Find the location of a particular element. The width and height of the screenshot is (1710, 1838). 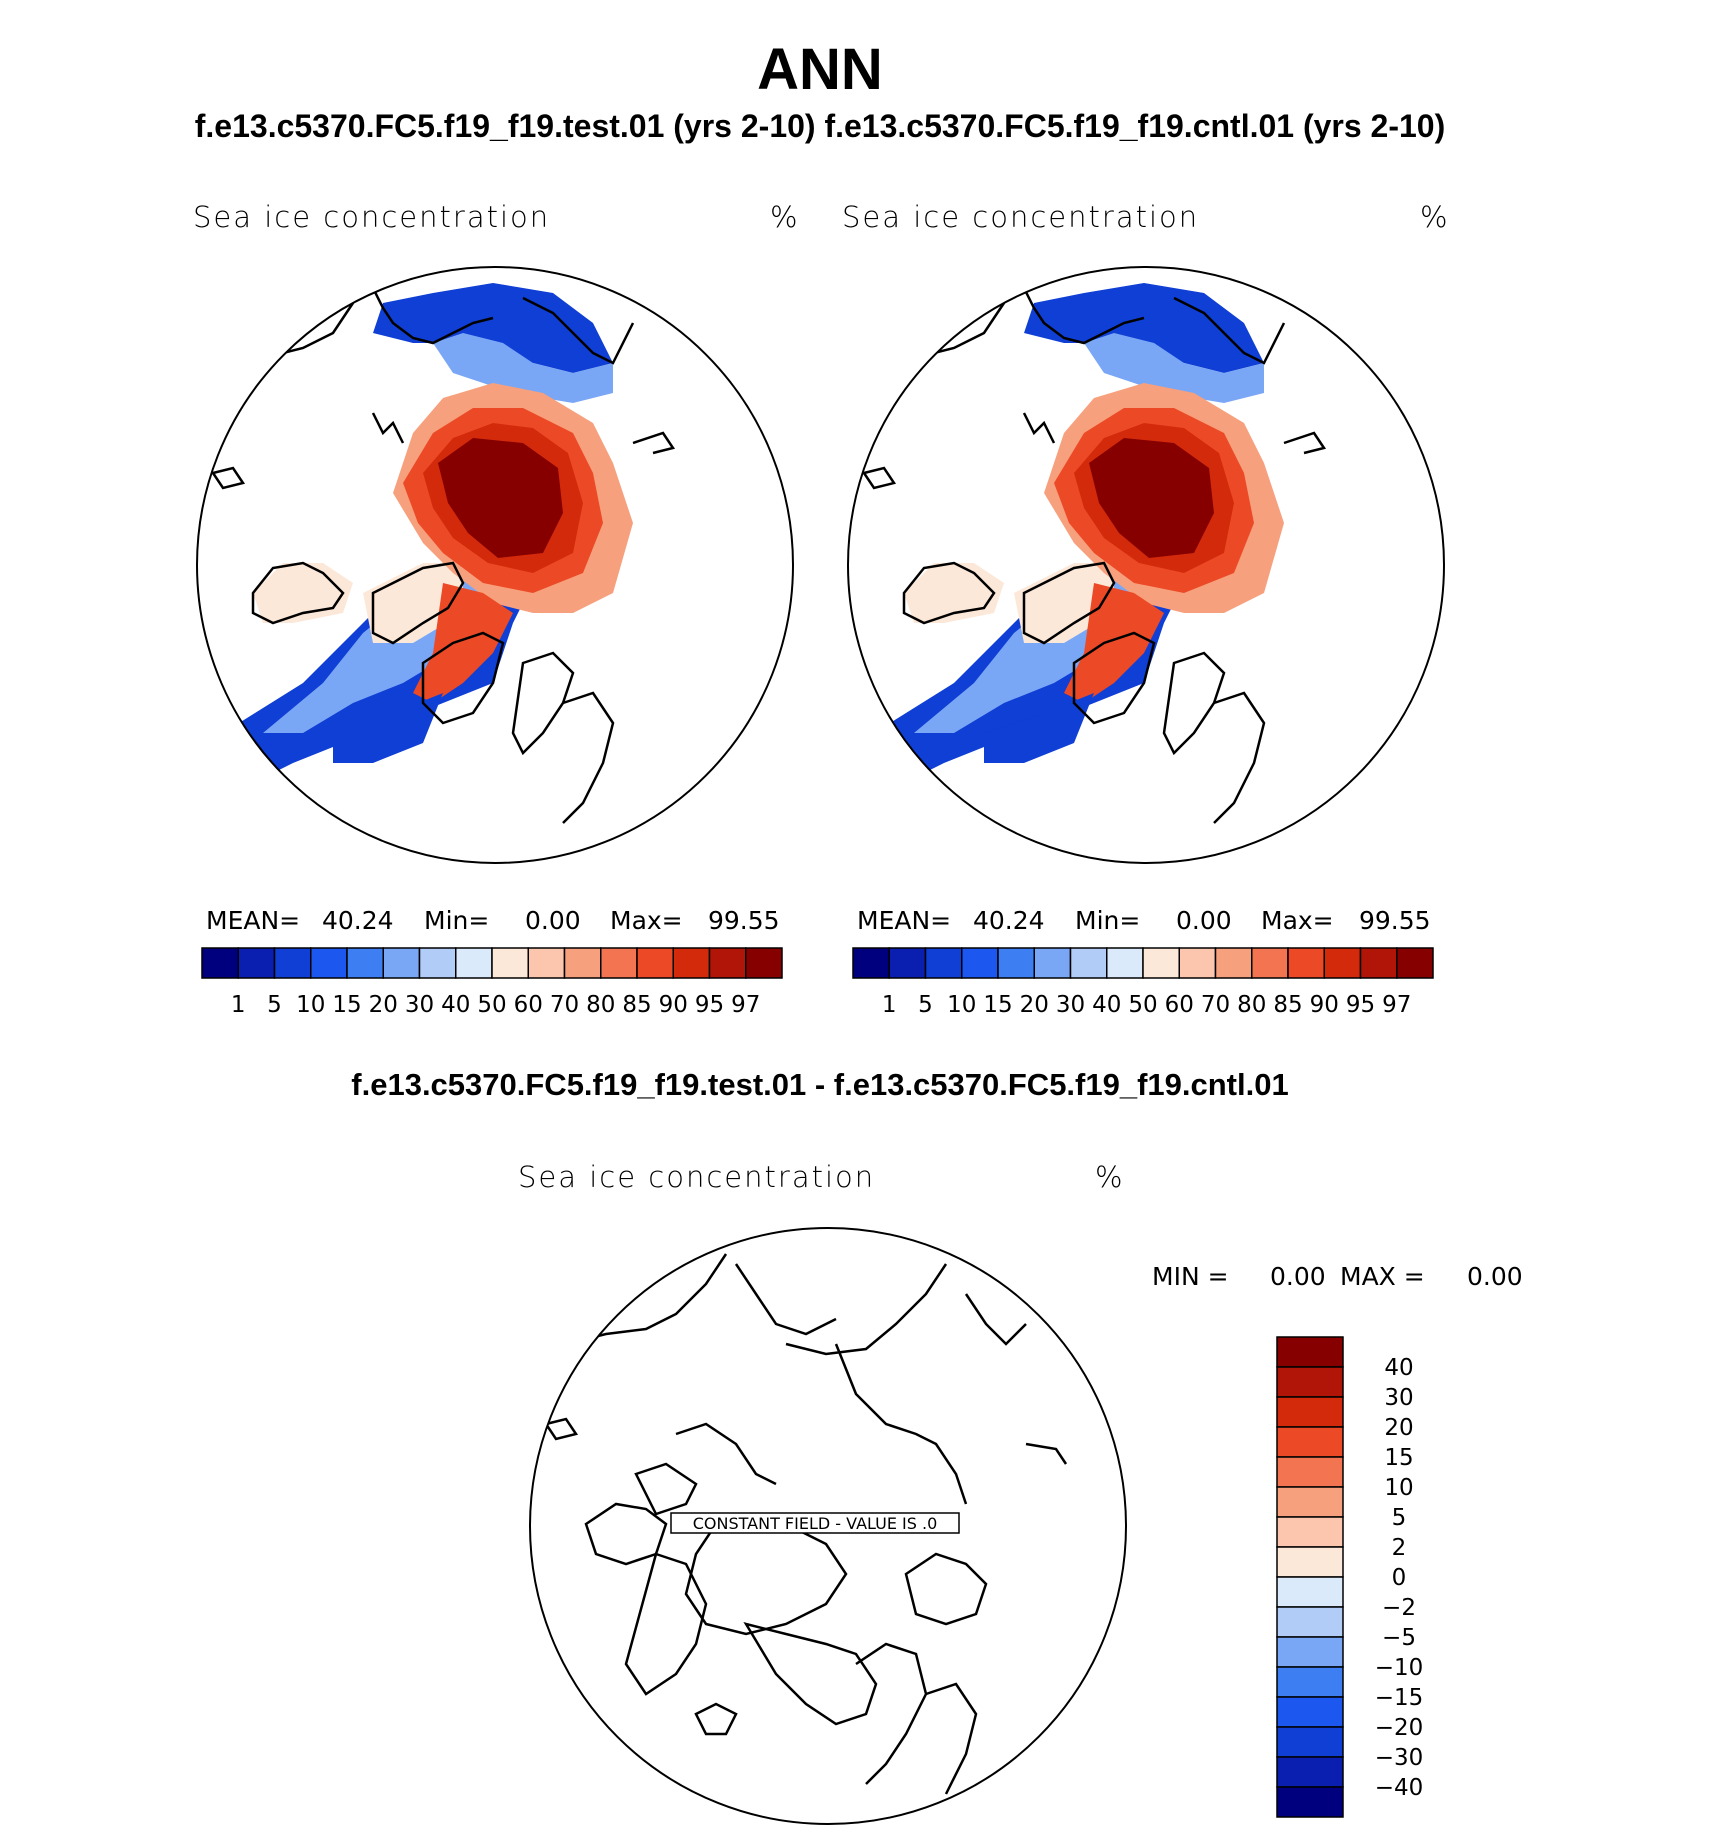

diff-colorbar-tick-label: −30 is located at coordinates (1399, 1758).